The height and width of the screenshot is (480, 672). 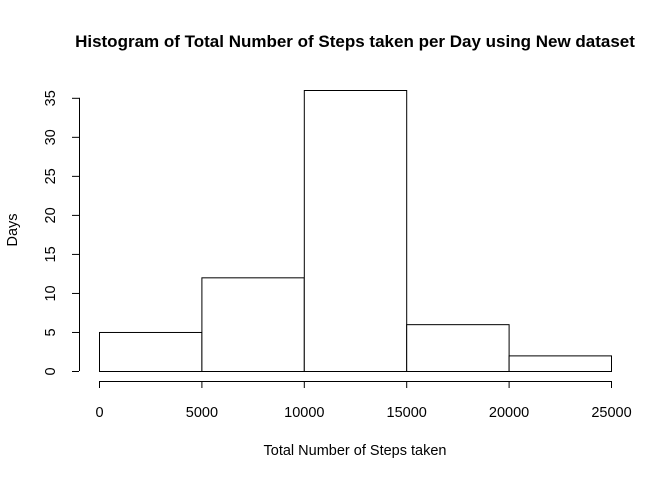 I want to click on y-tick-label: 25, so click(x=51, y=176).